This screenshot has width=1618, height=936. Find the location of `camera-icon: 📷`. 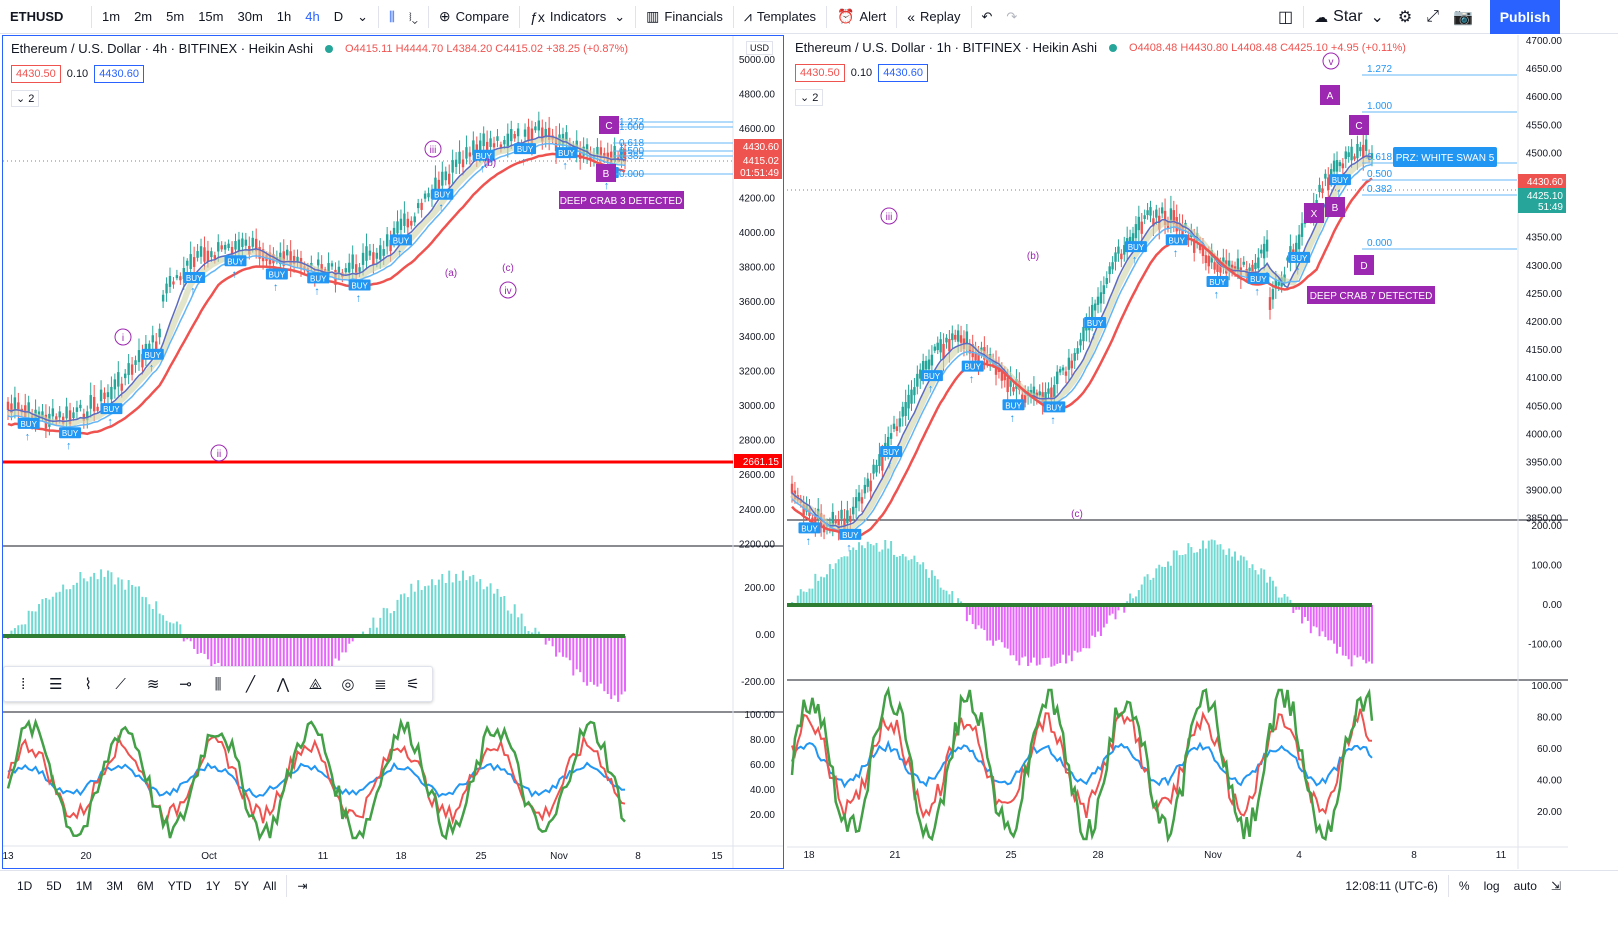

camera-icon: 📷 is located at coordinates (1463, 17).